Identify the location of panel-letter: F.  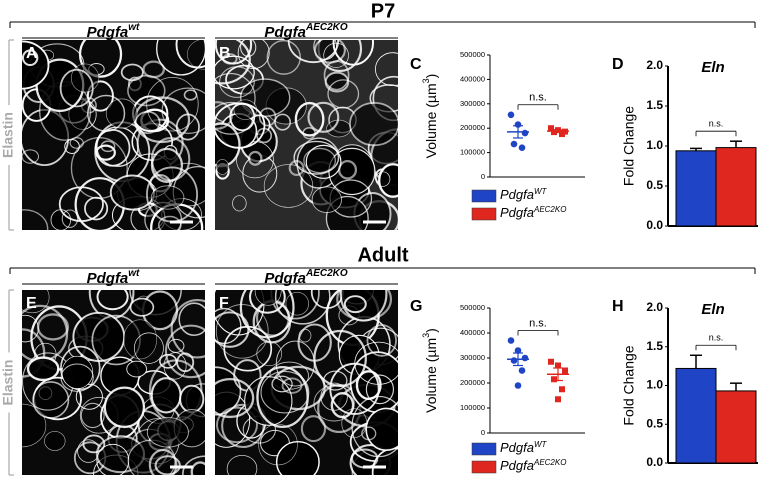
(224, 303).